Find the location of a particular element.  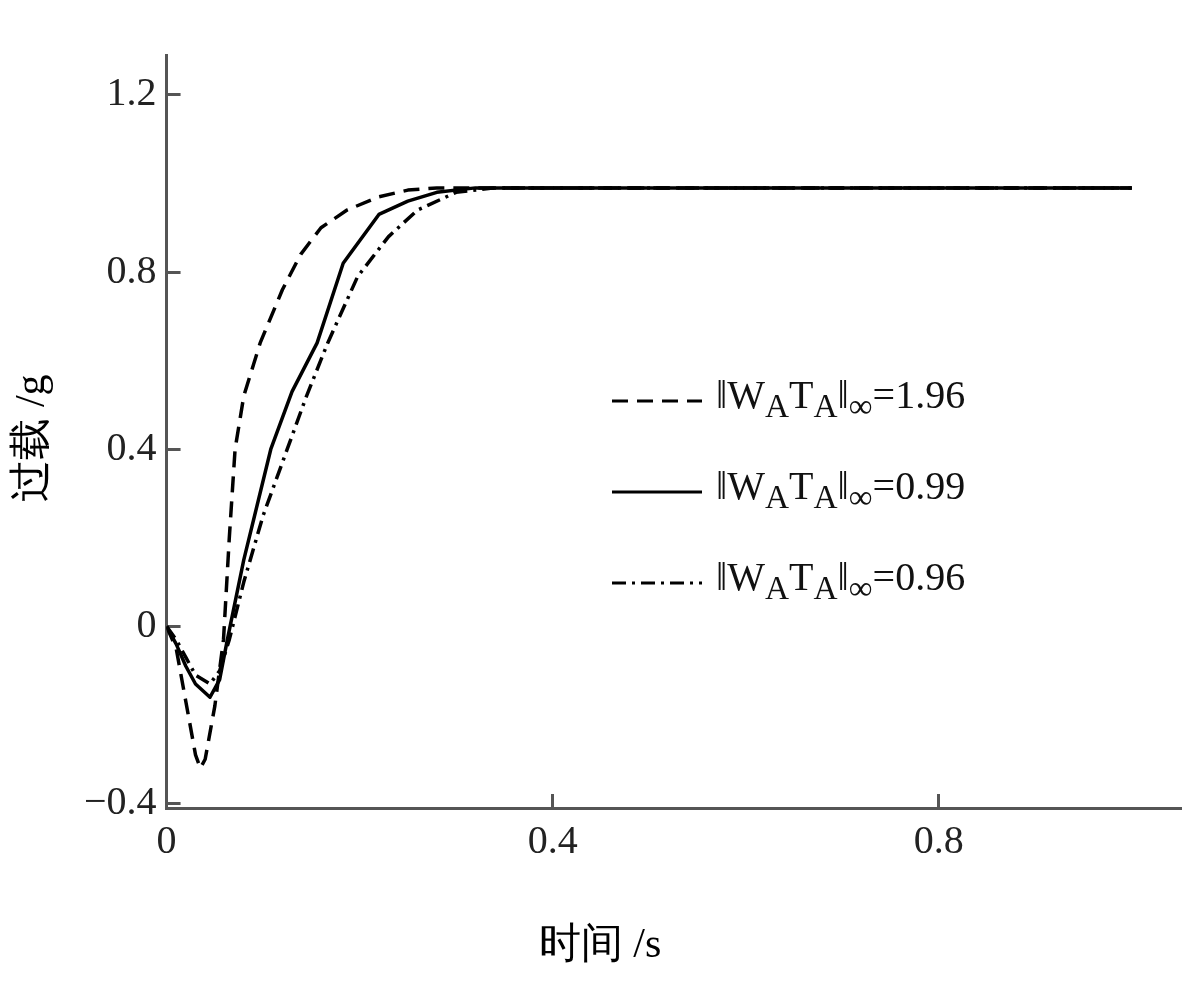

legend-label: ‖W$_{A}$T$_{A}$‖$_{∞}$=1.96 is located at coordinates (841, 398).